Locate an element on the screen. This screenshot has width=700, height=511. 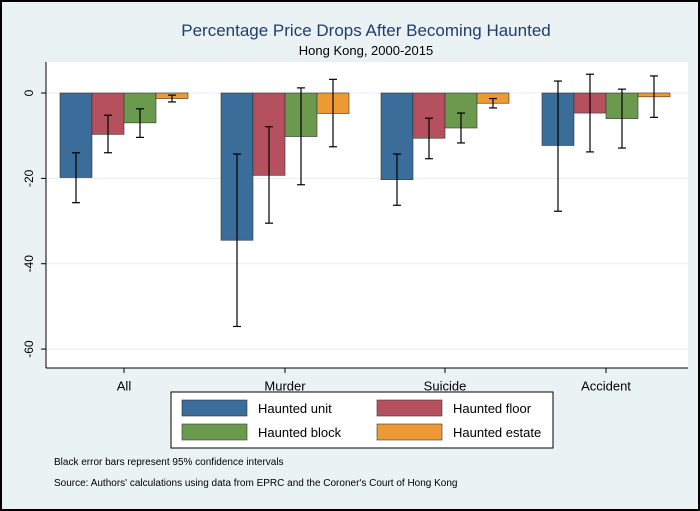
category-label: Murder is located at coordinates (285, 386).